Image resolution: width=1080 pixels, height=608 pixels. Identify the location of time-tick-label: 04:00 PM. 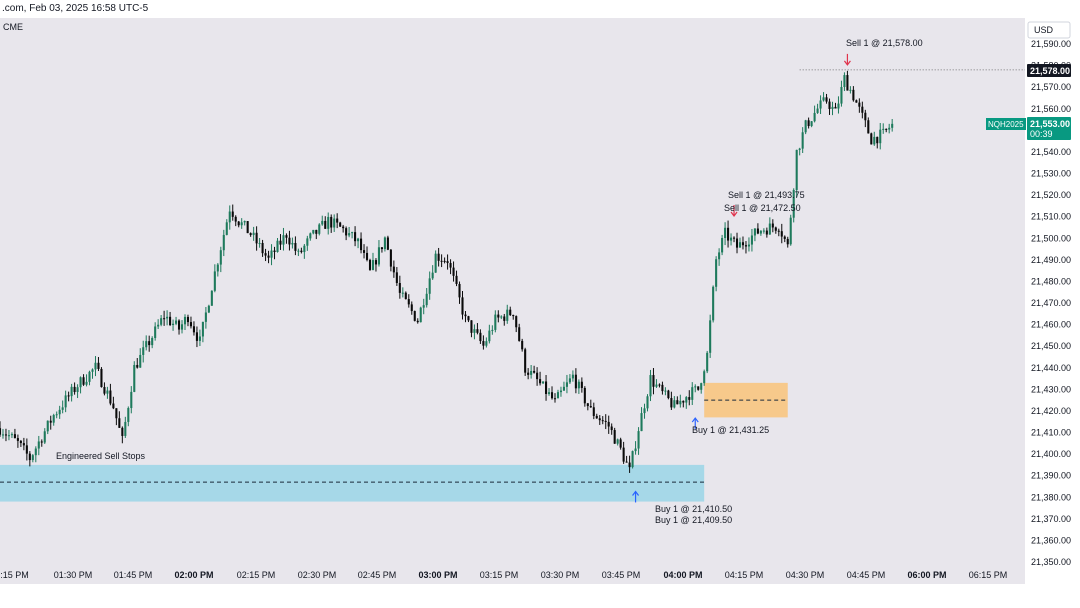
(682, 575).